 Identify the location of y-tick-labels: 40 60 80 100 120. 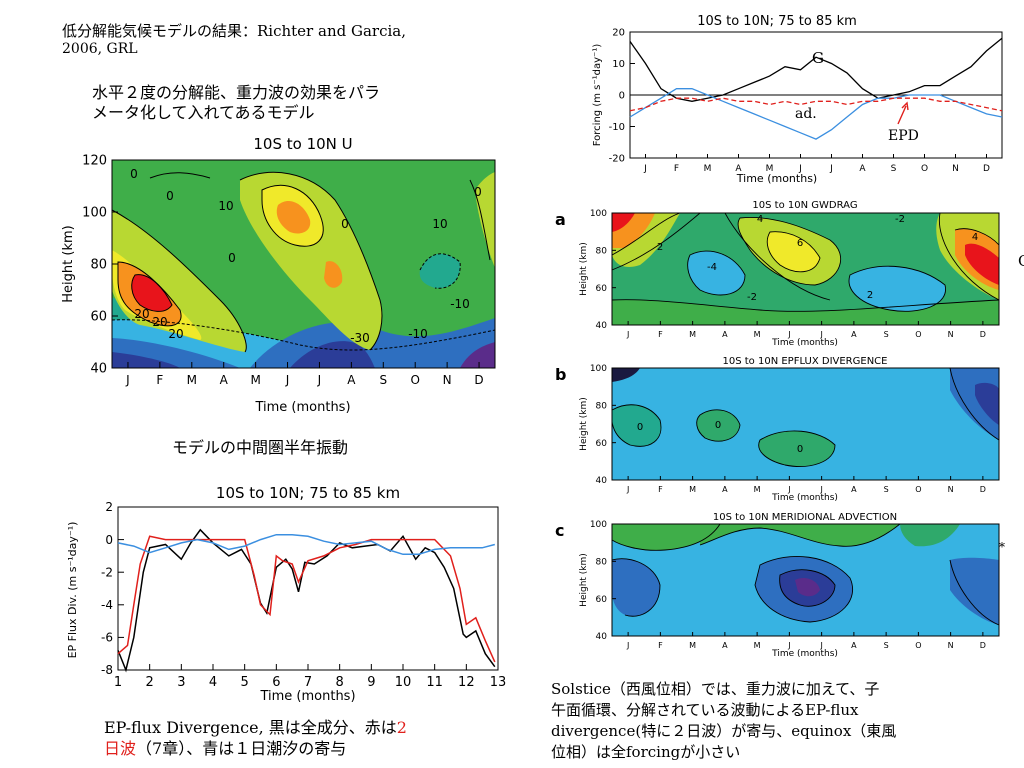
(100, 265).